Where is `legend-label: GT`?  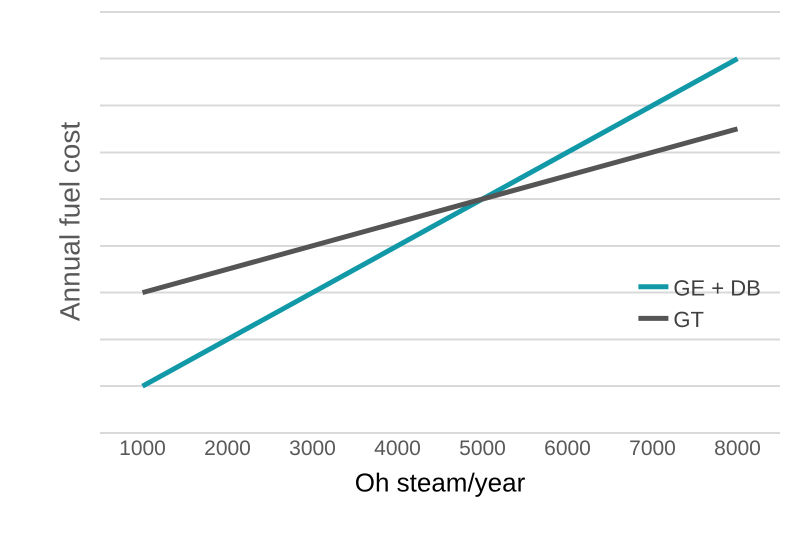
legend-label: GT is located at coordinates (688, 319).